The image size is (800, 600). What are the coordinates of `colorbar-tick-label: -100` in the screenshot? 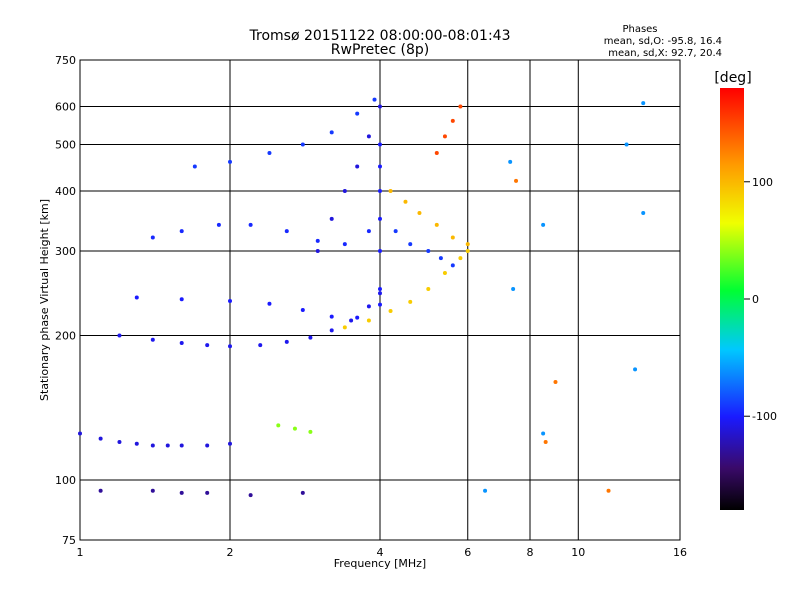 It's located at (764, 416).